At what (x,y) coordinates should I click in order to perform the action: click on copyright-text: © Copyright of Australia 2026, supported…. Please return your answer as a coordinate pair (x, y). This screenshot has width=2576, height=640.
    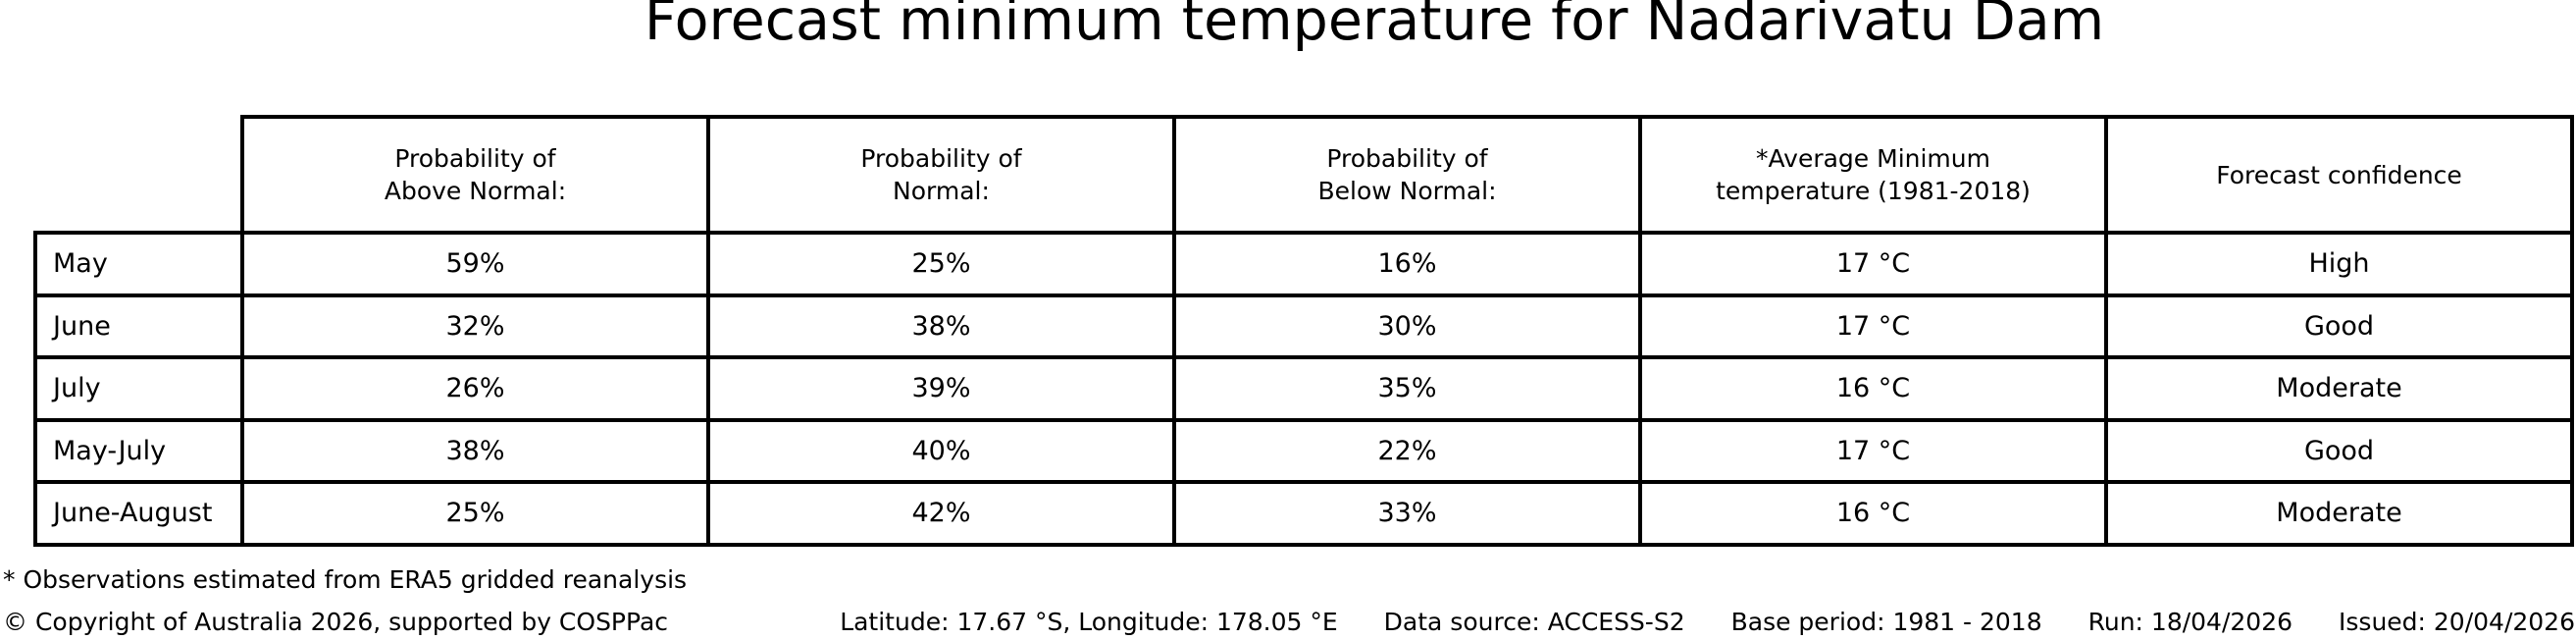
    Looking at the image, I should click on (336, 622).